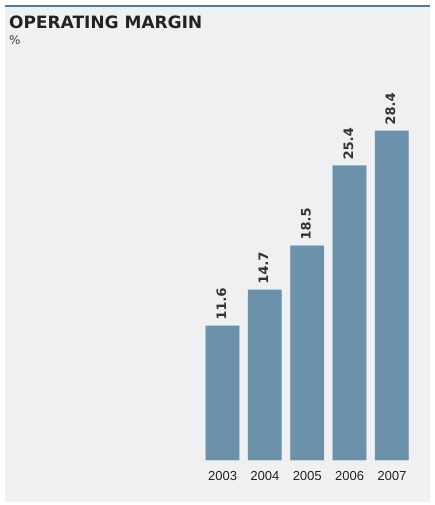  What do you see at coordinates (264, 268) in the screenshot?
I see `data-label: 14.7` at bounding box center [264, 268].